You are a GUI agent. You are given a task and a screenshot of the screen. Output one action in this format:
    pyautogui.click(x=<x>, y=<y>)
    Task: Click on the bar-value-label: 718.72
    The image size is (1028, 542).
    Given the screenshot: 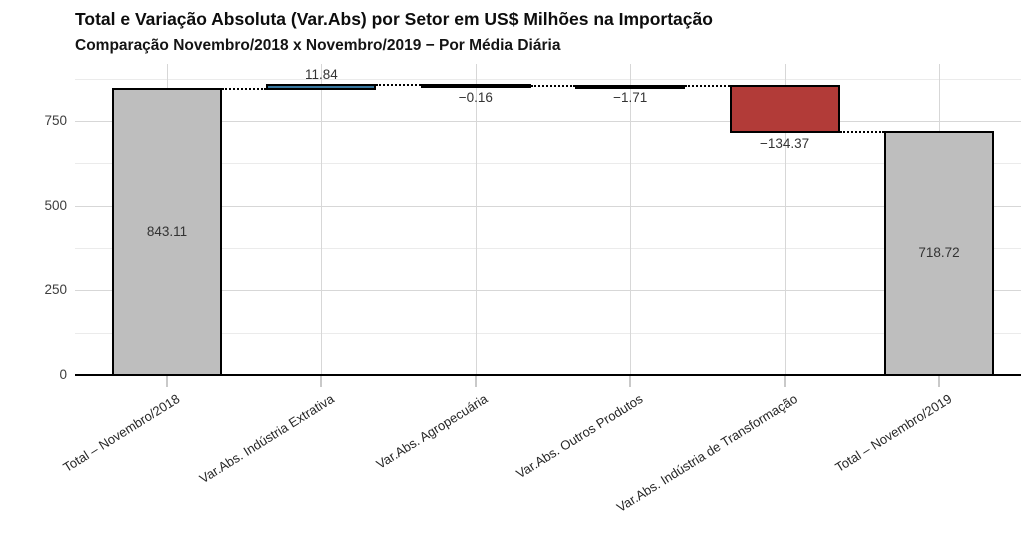 What is the action you would take?
    pyautogui.click(x=939, y=253)
    